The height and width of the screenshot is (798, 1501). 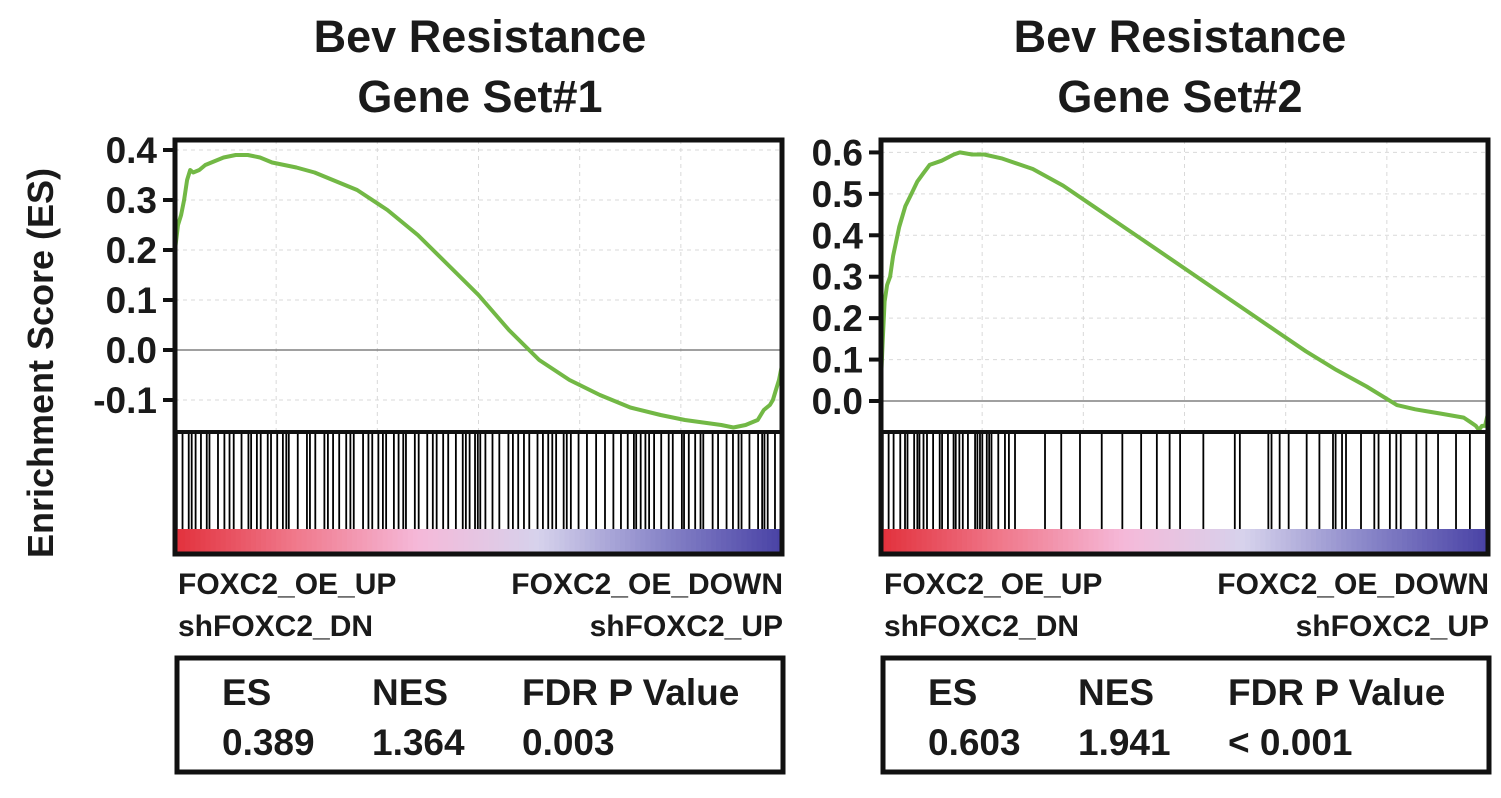 I want to click on chart-title-line-2: Gene Set#1, so click(x=479, y=96).